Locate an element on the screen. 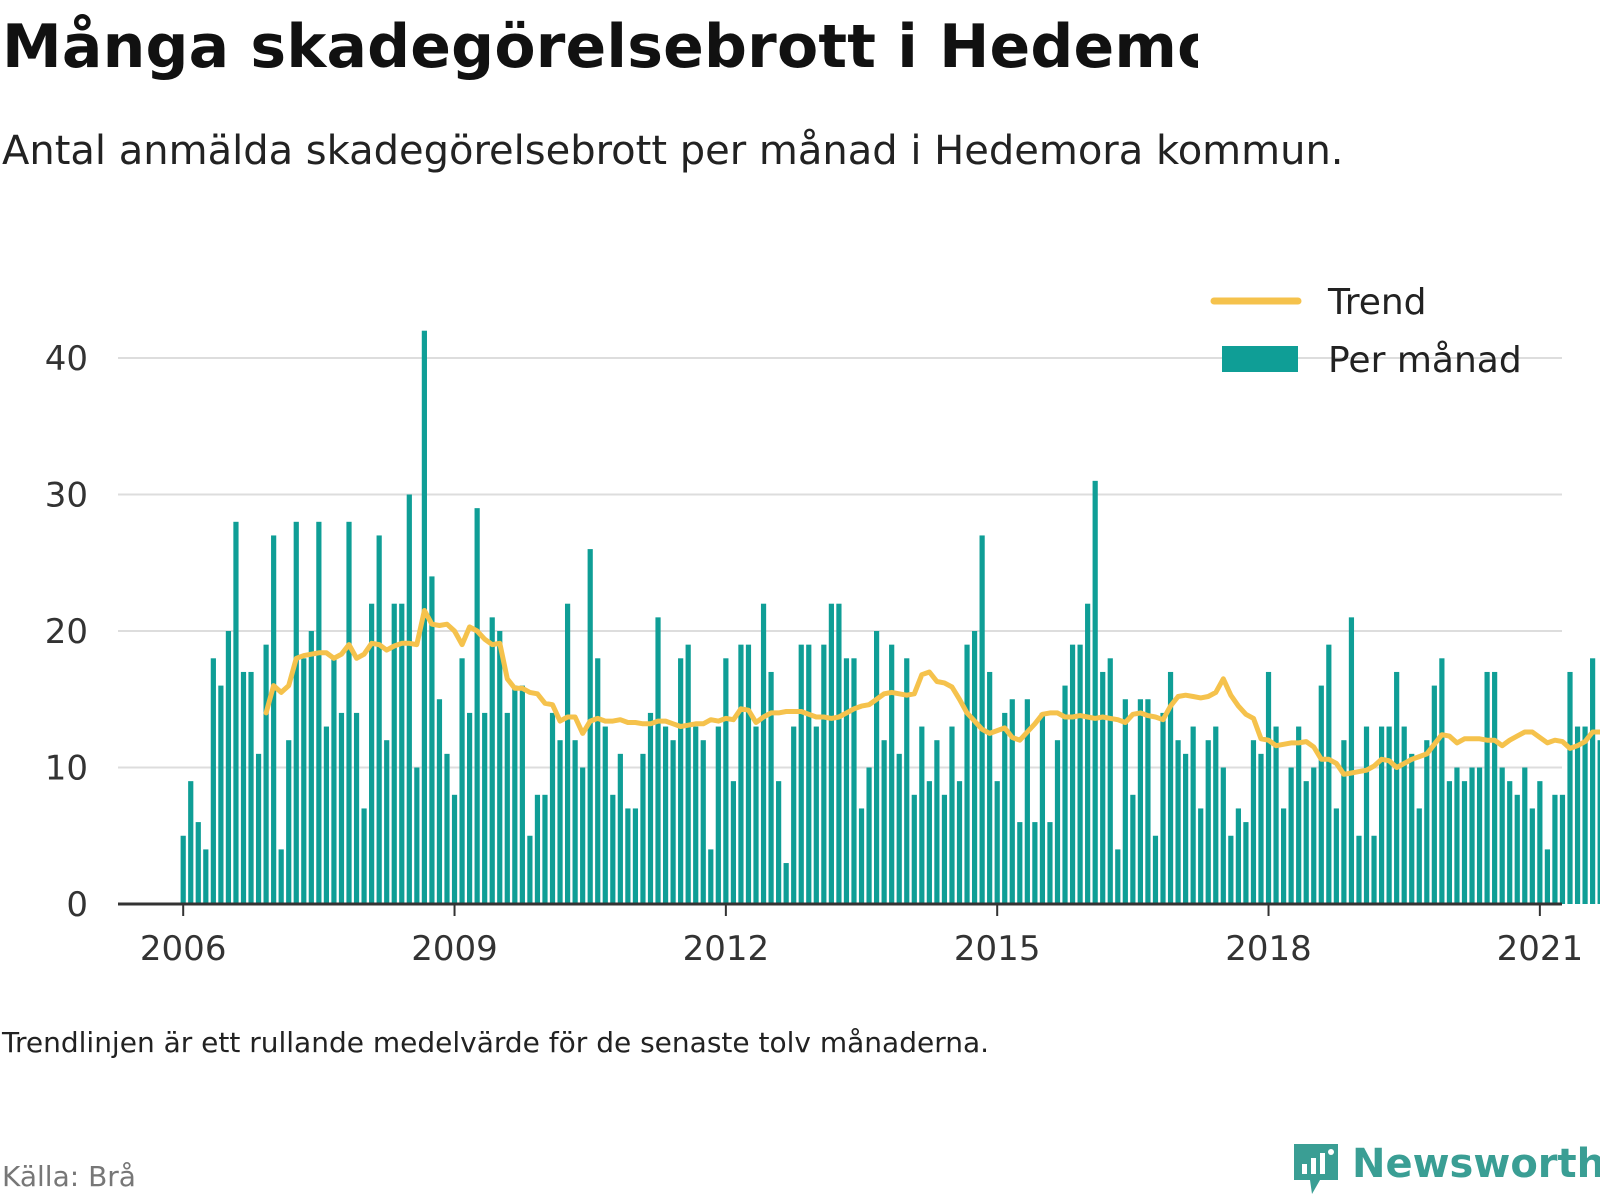 The image size is (1600, 1200). x-tick-label: 2015 is located at coordinates (997, 949).